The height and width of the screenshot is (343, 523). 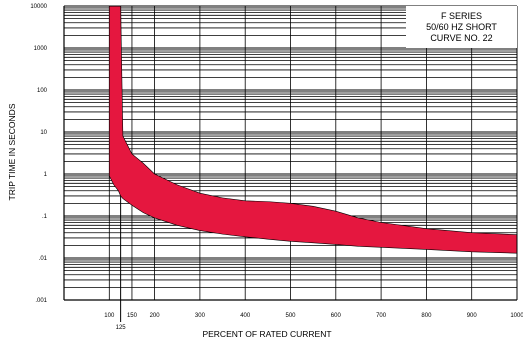 I want to click on x-tick-label: 900, so click(x=472, y=316).